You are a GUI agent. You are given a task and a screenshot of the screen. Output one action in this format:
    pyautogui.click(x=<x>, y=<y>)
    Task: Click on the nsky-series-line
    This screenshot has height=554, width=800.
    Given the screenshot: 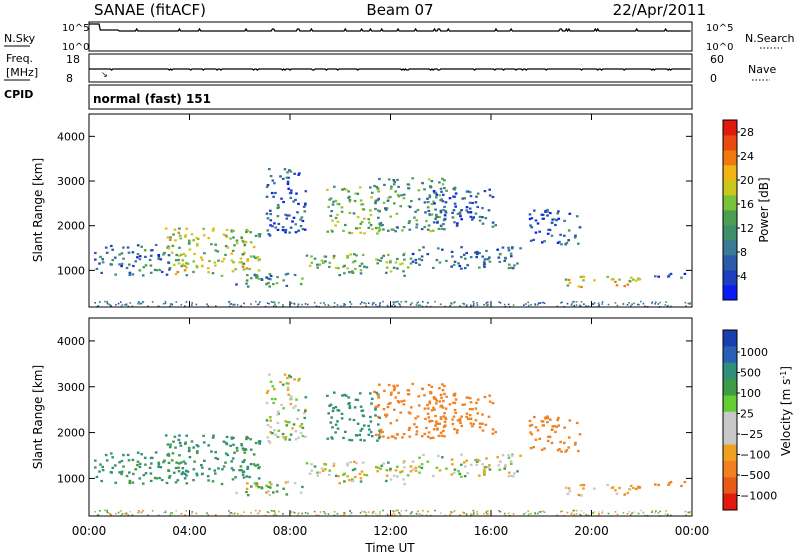 What is the action you would take?
    pyautogui.click(x=390, y=28)
    